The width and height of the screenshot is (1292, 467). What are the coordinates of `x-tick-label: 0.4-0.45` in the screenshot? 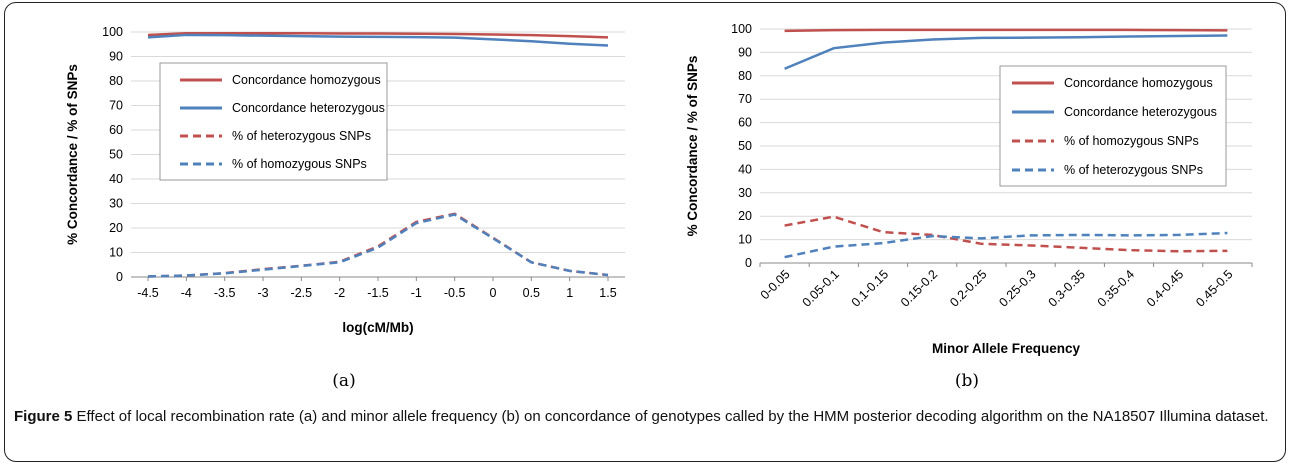 It's located at (1165, 288).